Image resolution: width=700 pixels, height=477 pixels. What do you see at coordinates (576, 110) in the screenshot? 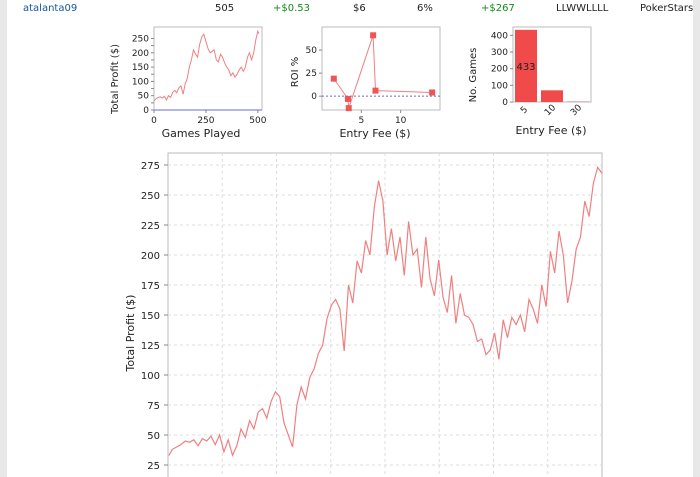
I see `x-tick-label: 30` at bounding box center [576, 110].